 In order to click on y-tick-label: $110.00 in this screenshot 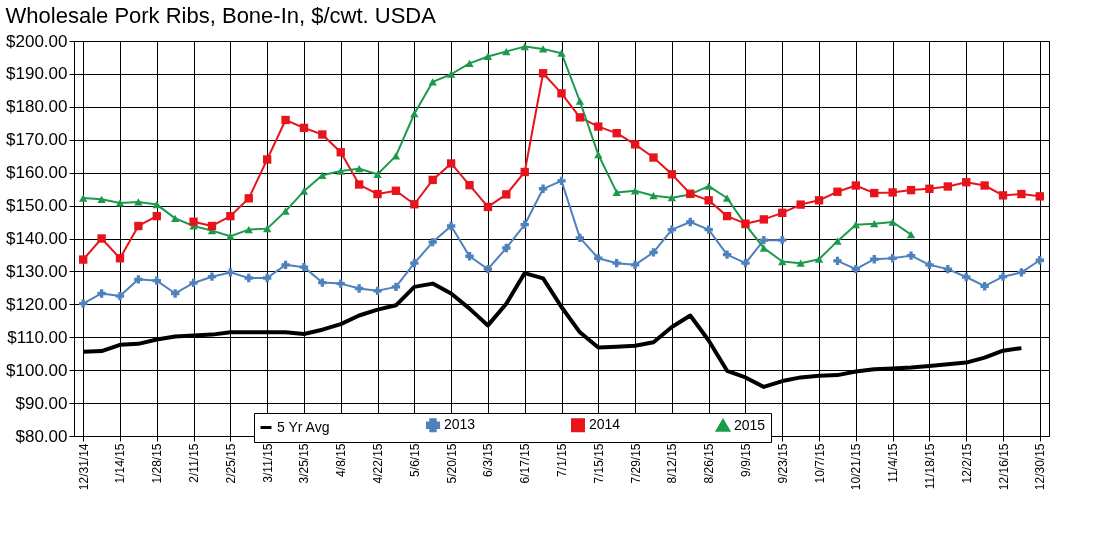, I will do `click(37, 337)`.